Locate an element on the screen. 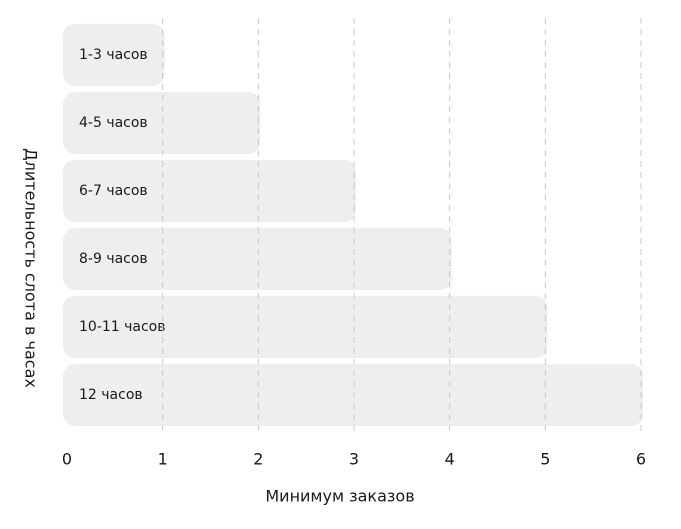 Image resolution: width=681 pixels, height=529 pixels. bar-label: 1-3 часов is located at coordinates (113, 55).